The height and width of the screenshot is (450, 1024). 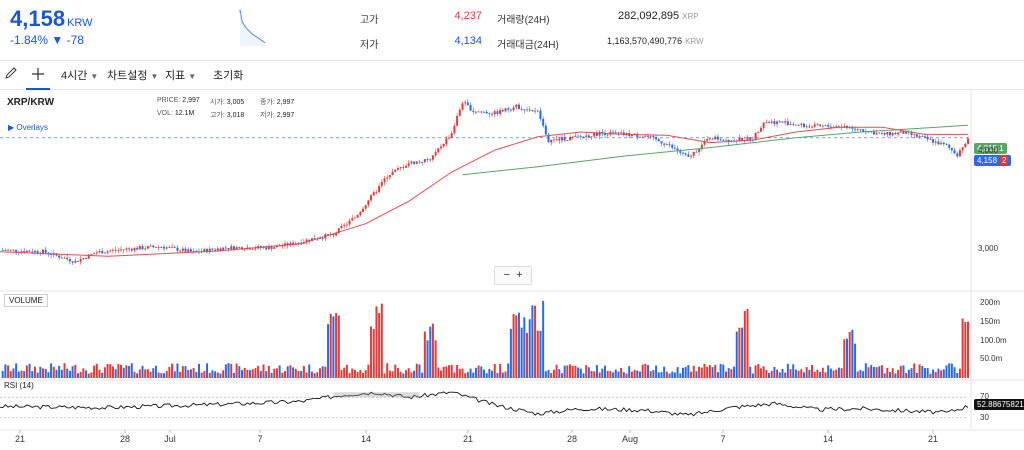 What do you see at coordinates (51, 18) in the screenshot?
I see `current-price: 4,158 KRW` at bounding box center [51, 18].